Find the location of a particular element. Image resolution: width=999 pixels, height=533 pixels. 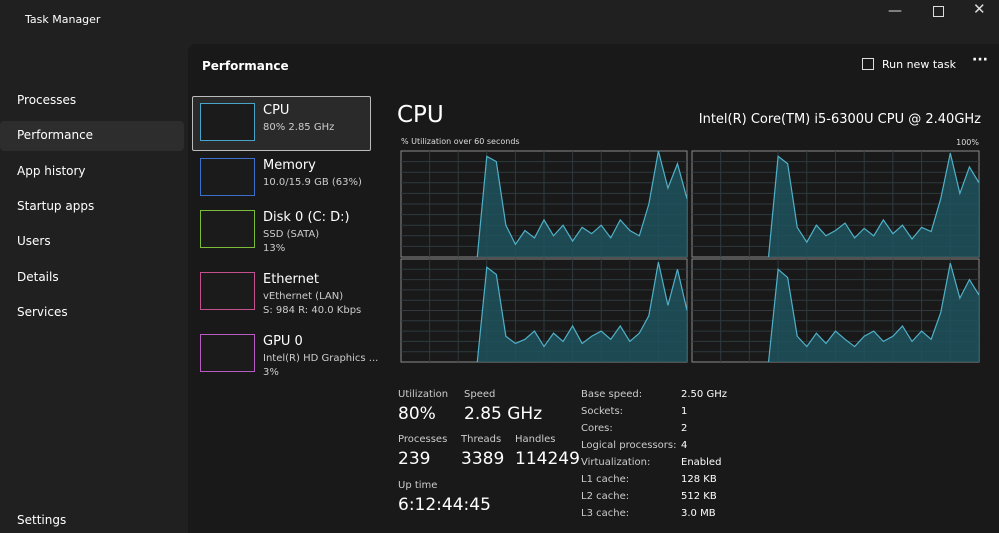

spec-value: 128 KB is located at coordinates (699, 479).